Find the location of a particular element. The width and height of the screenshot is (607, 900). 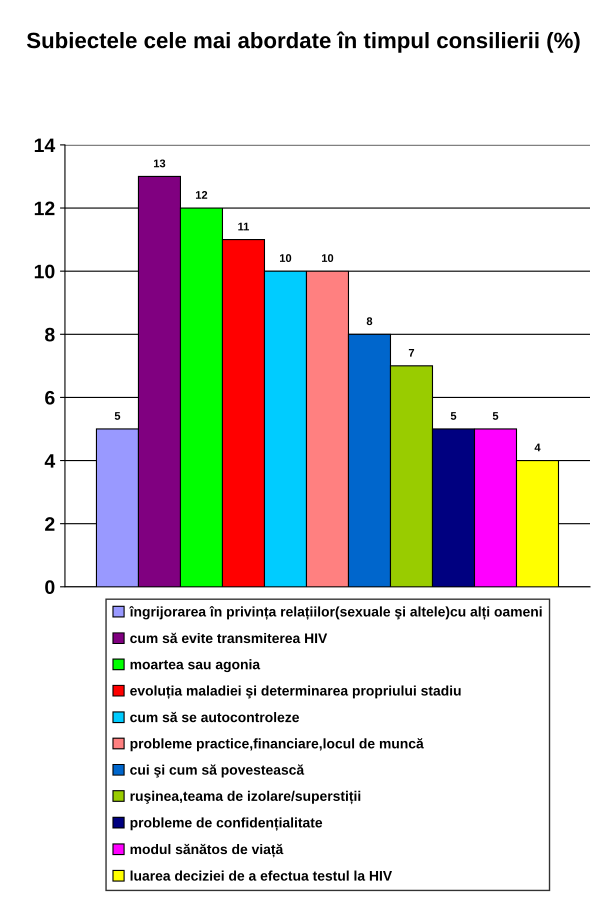

data-label: 11 is located at coordinates (244, 226).